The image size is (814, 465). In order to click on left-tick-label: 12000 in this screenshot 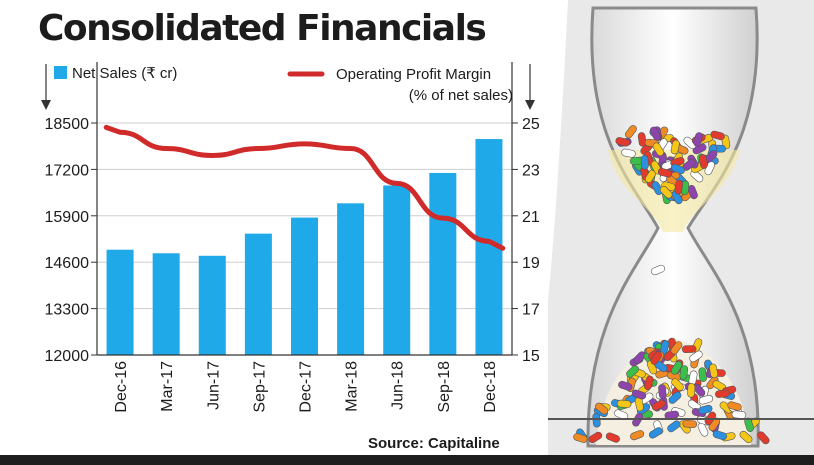, I will do `click(67, 356)`.